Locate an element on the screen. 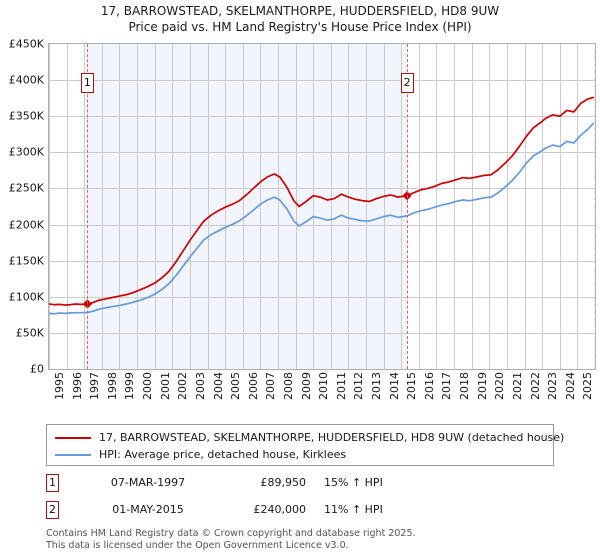 This screenshot has width=600, height=560. chart-callout-1: 1 is located at coordinates (87, 83).